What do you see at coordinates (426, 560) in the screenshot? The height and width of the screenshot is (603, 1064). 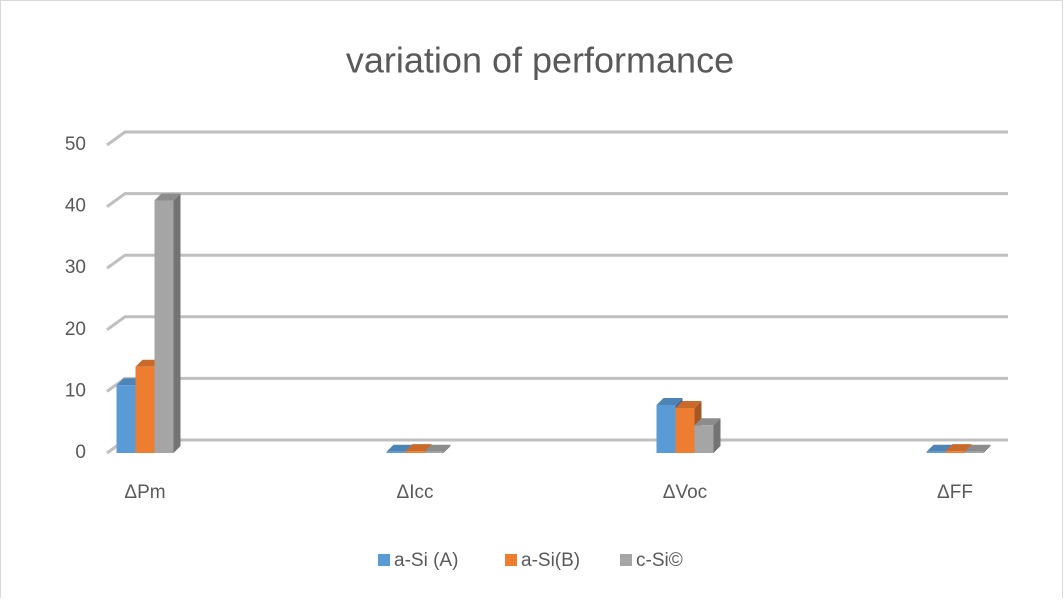 I see `legend-label: a-Si (A)` at bounding box center [426, 560].